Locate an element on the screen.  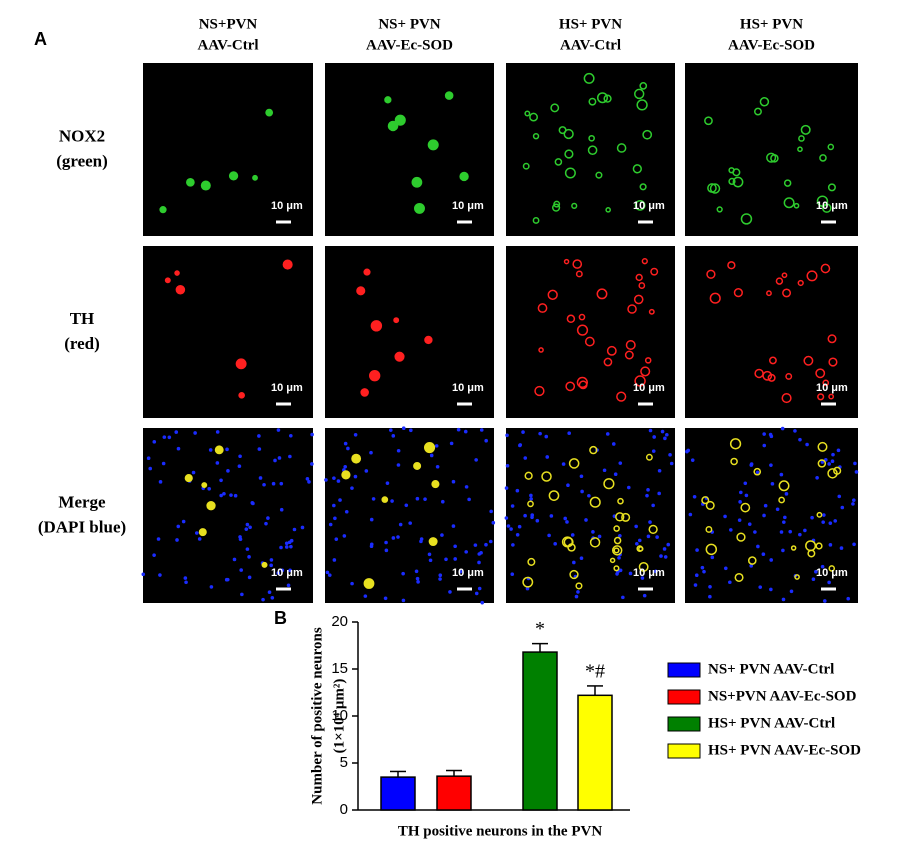
y-tick-label: 5 is located at coordinates (344, 762).